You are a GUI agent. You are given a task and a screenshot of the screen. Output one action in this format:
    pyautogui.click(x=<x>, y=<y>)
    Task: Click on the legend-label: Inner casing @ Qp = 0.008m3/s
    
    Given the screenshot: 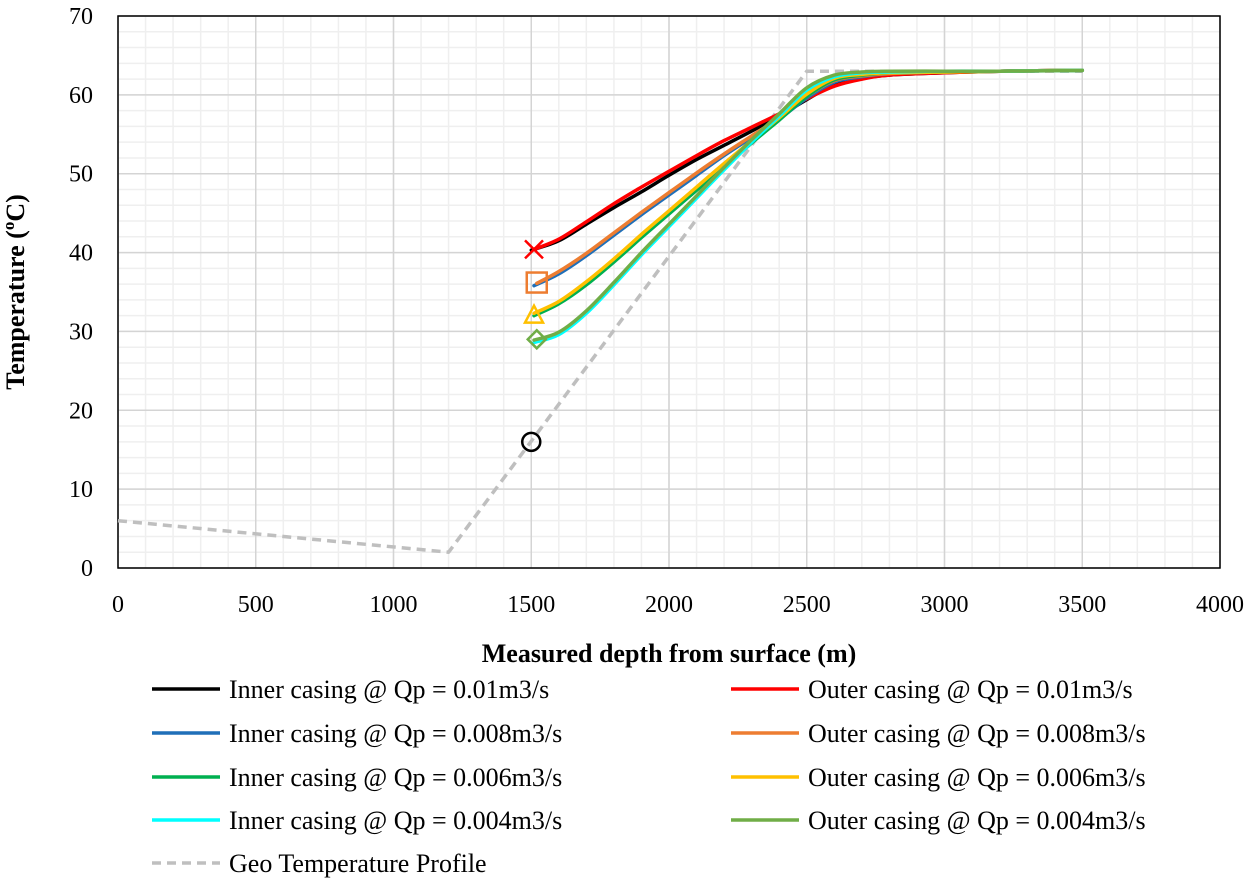 What is the action you would take?
    pyautogui.click(x=395, y=733)
    